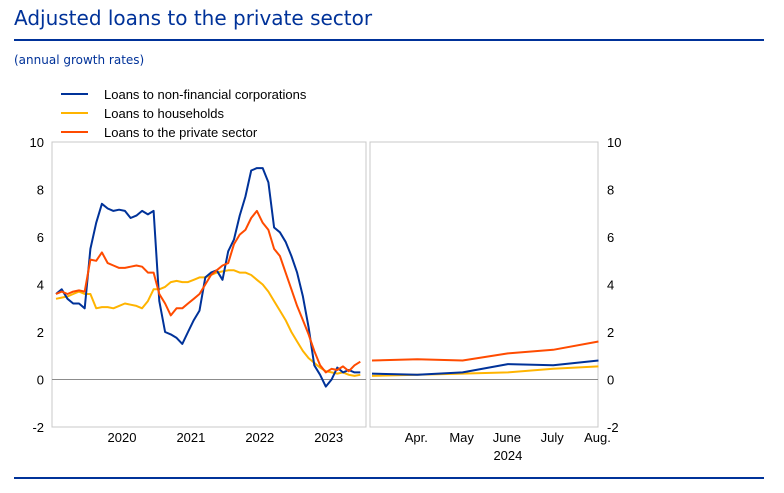 This screenshot has width=784, height=493. I want to click on y-tick-label-left: 2, so click(40, 332).